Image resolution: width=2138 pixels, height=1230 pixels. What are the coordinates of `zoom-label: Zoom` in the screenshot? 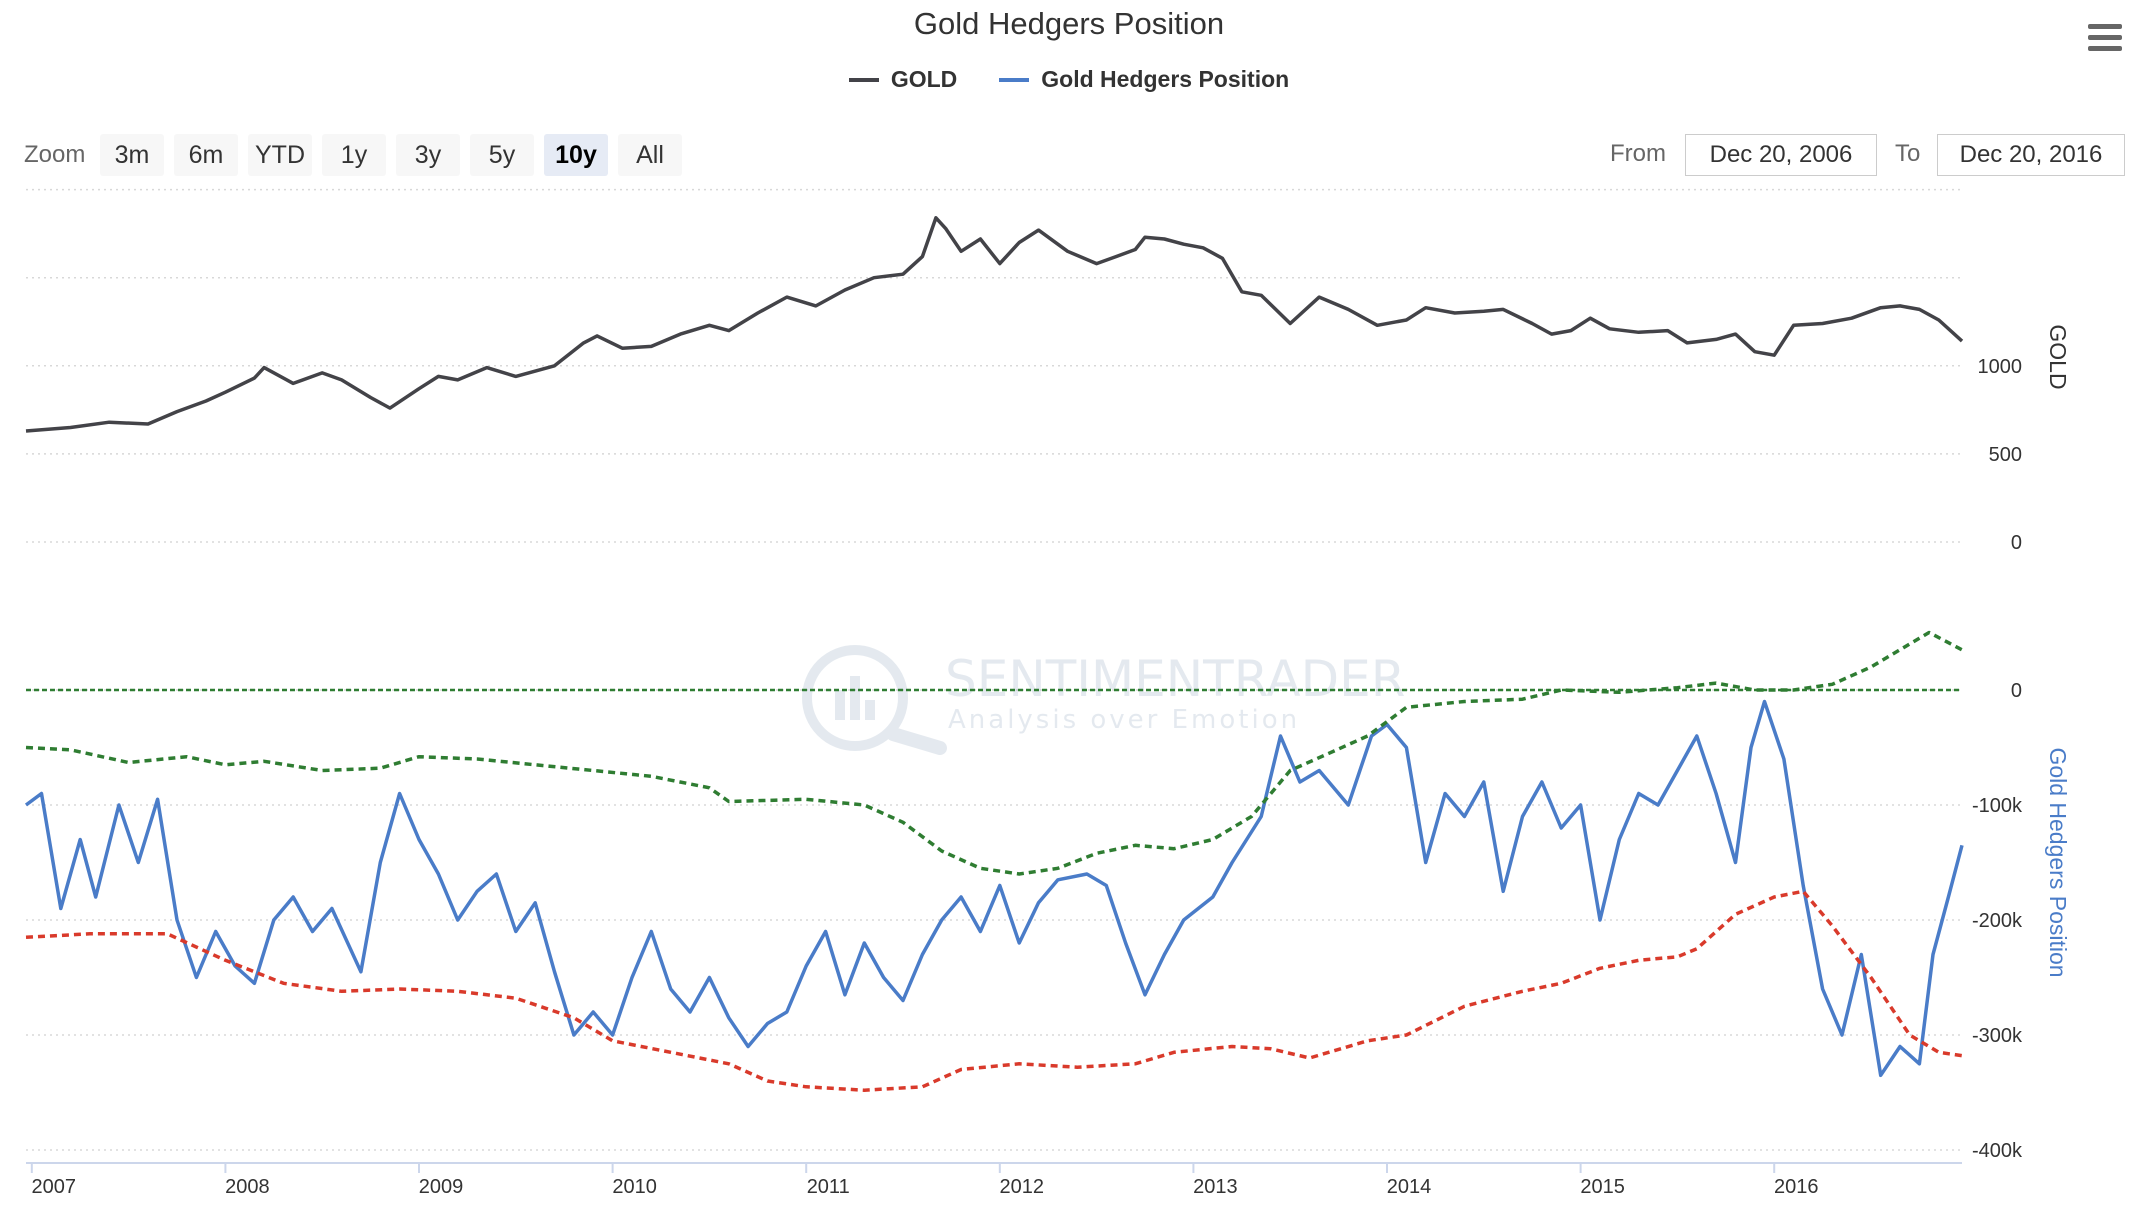 It's located at (55, 154).